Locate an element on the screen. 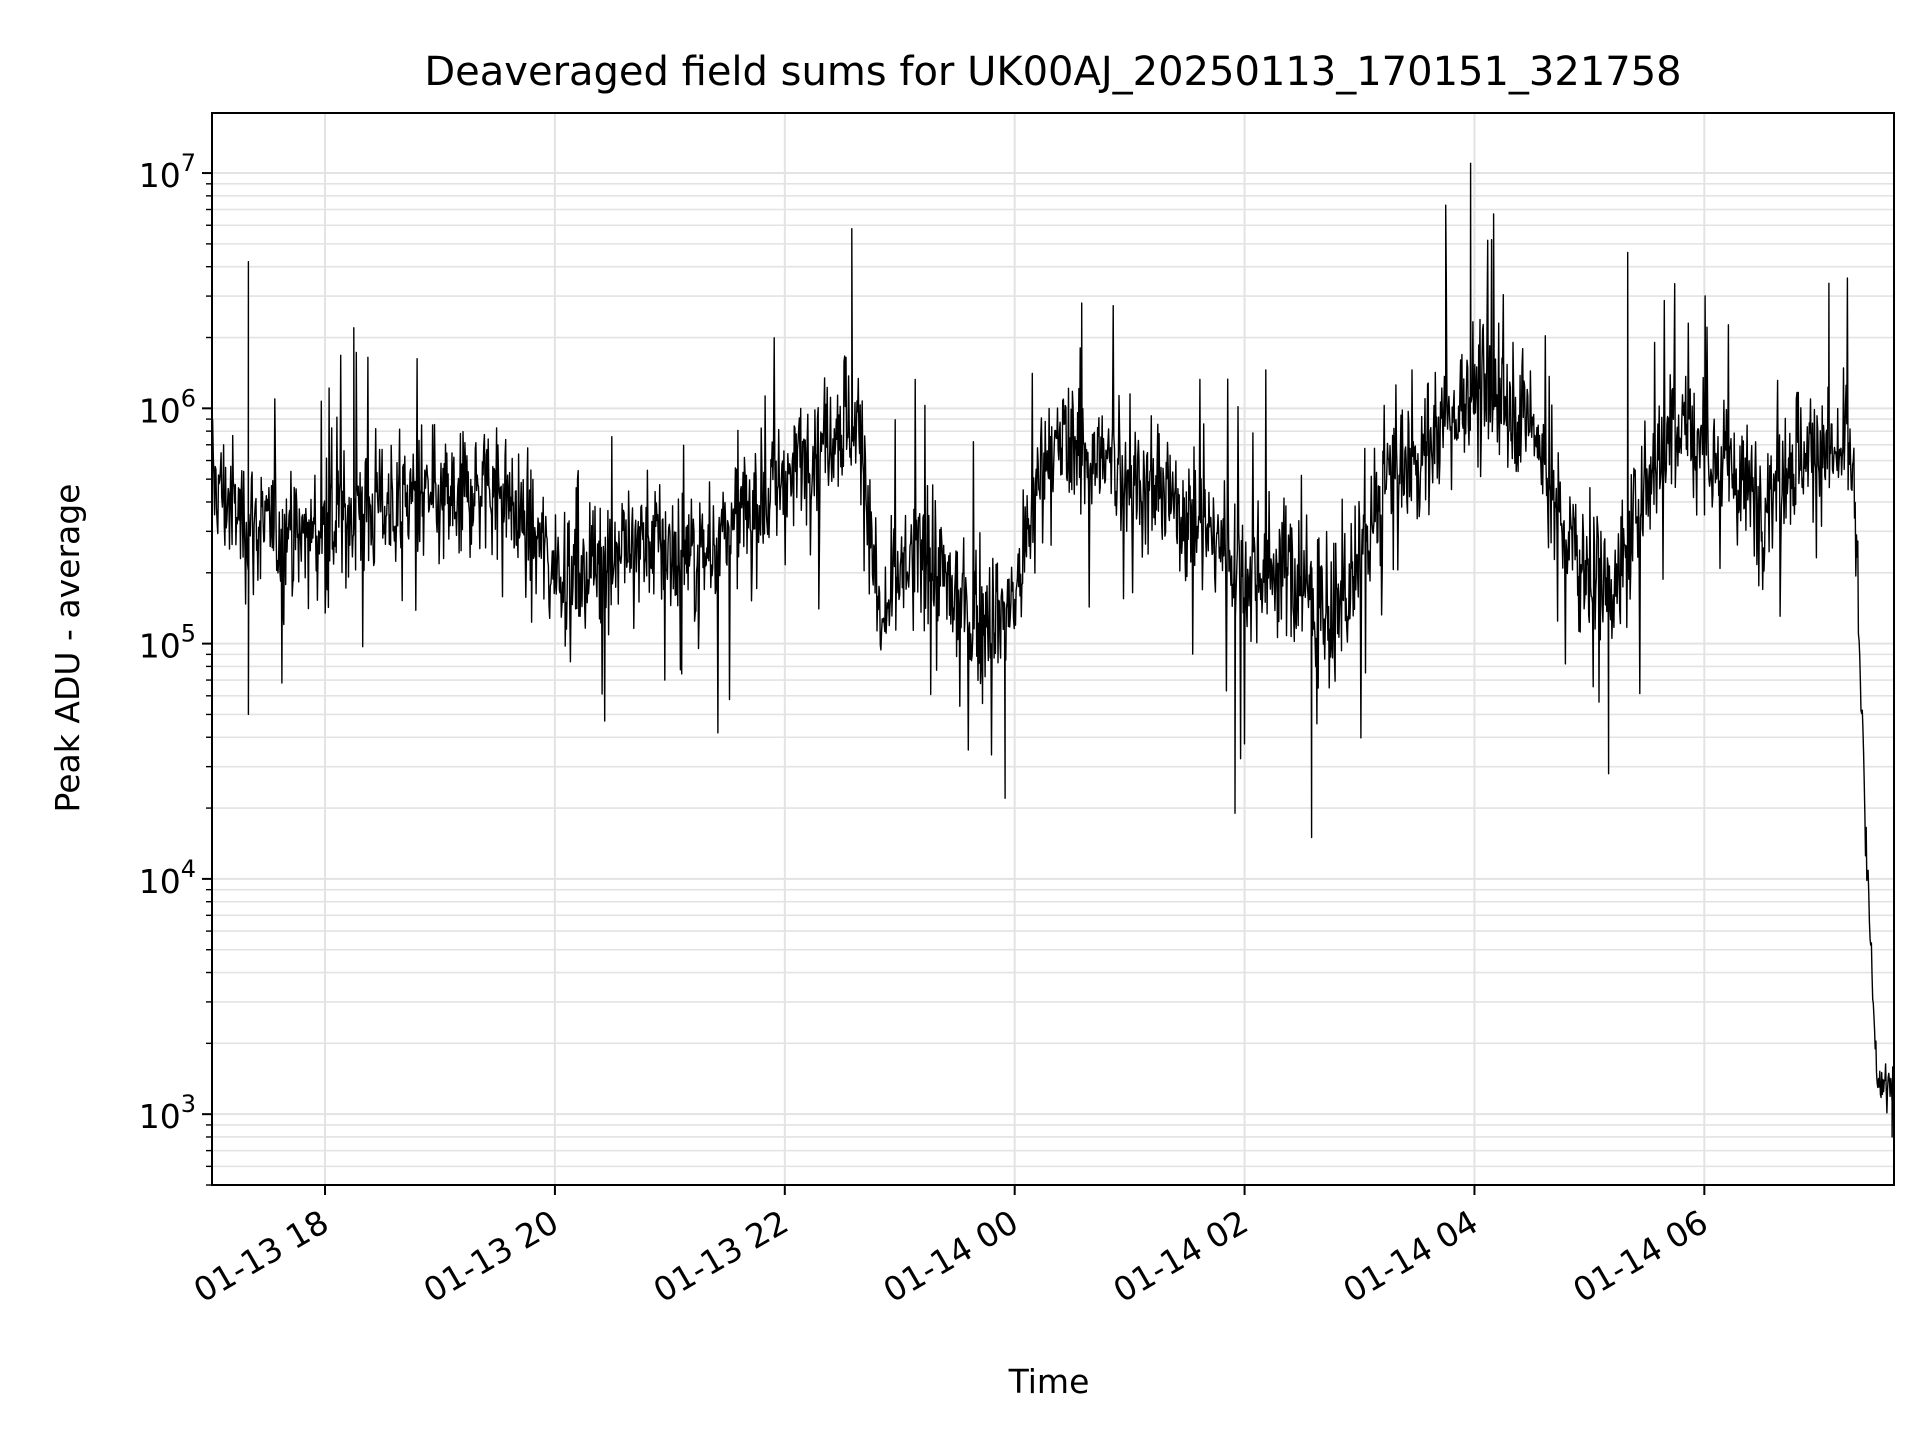  x-axis-label: Time is located at coordinates (1049, 1381).